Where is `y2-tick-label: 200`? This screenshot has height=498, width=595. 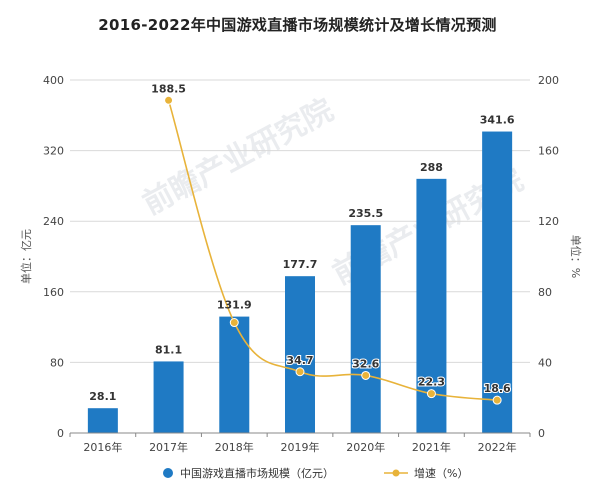 y2-tick-label: 200 is located at coordinates (548, 80).